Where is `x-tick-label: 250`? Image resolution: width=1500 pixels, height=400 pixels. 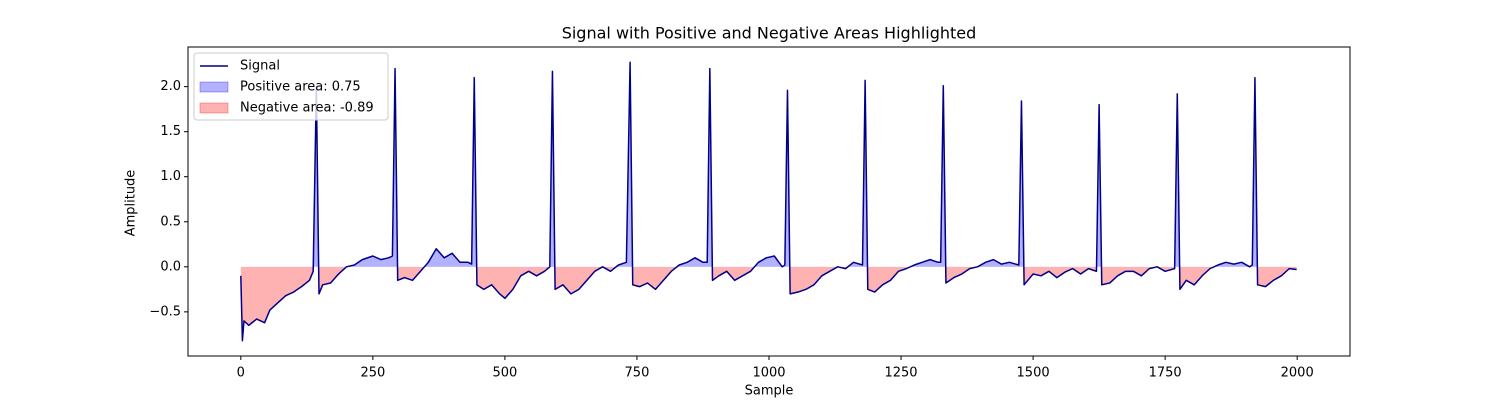 x-tick-label: 250 is located at coordinates (372, 373).